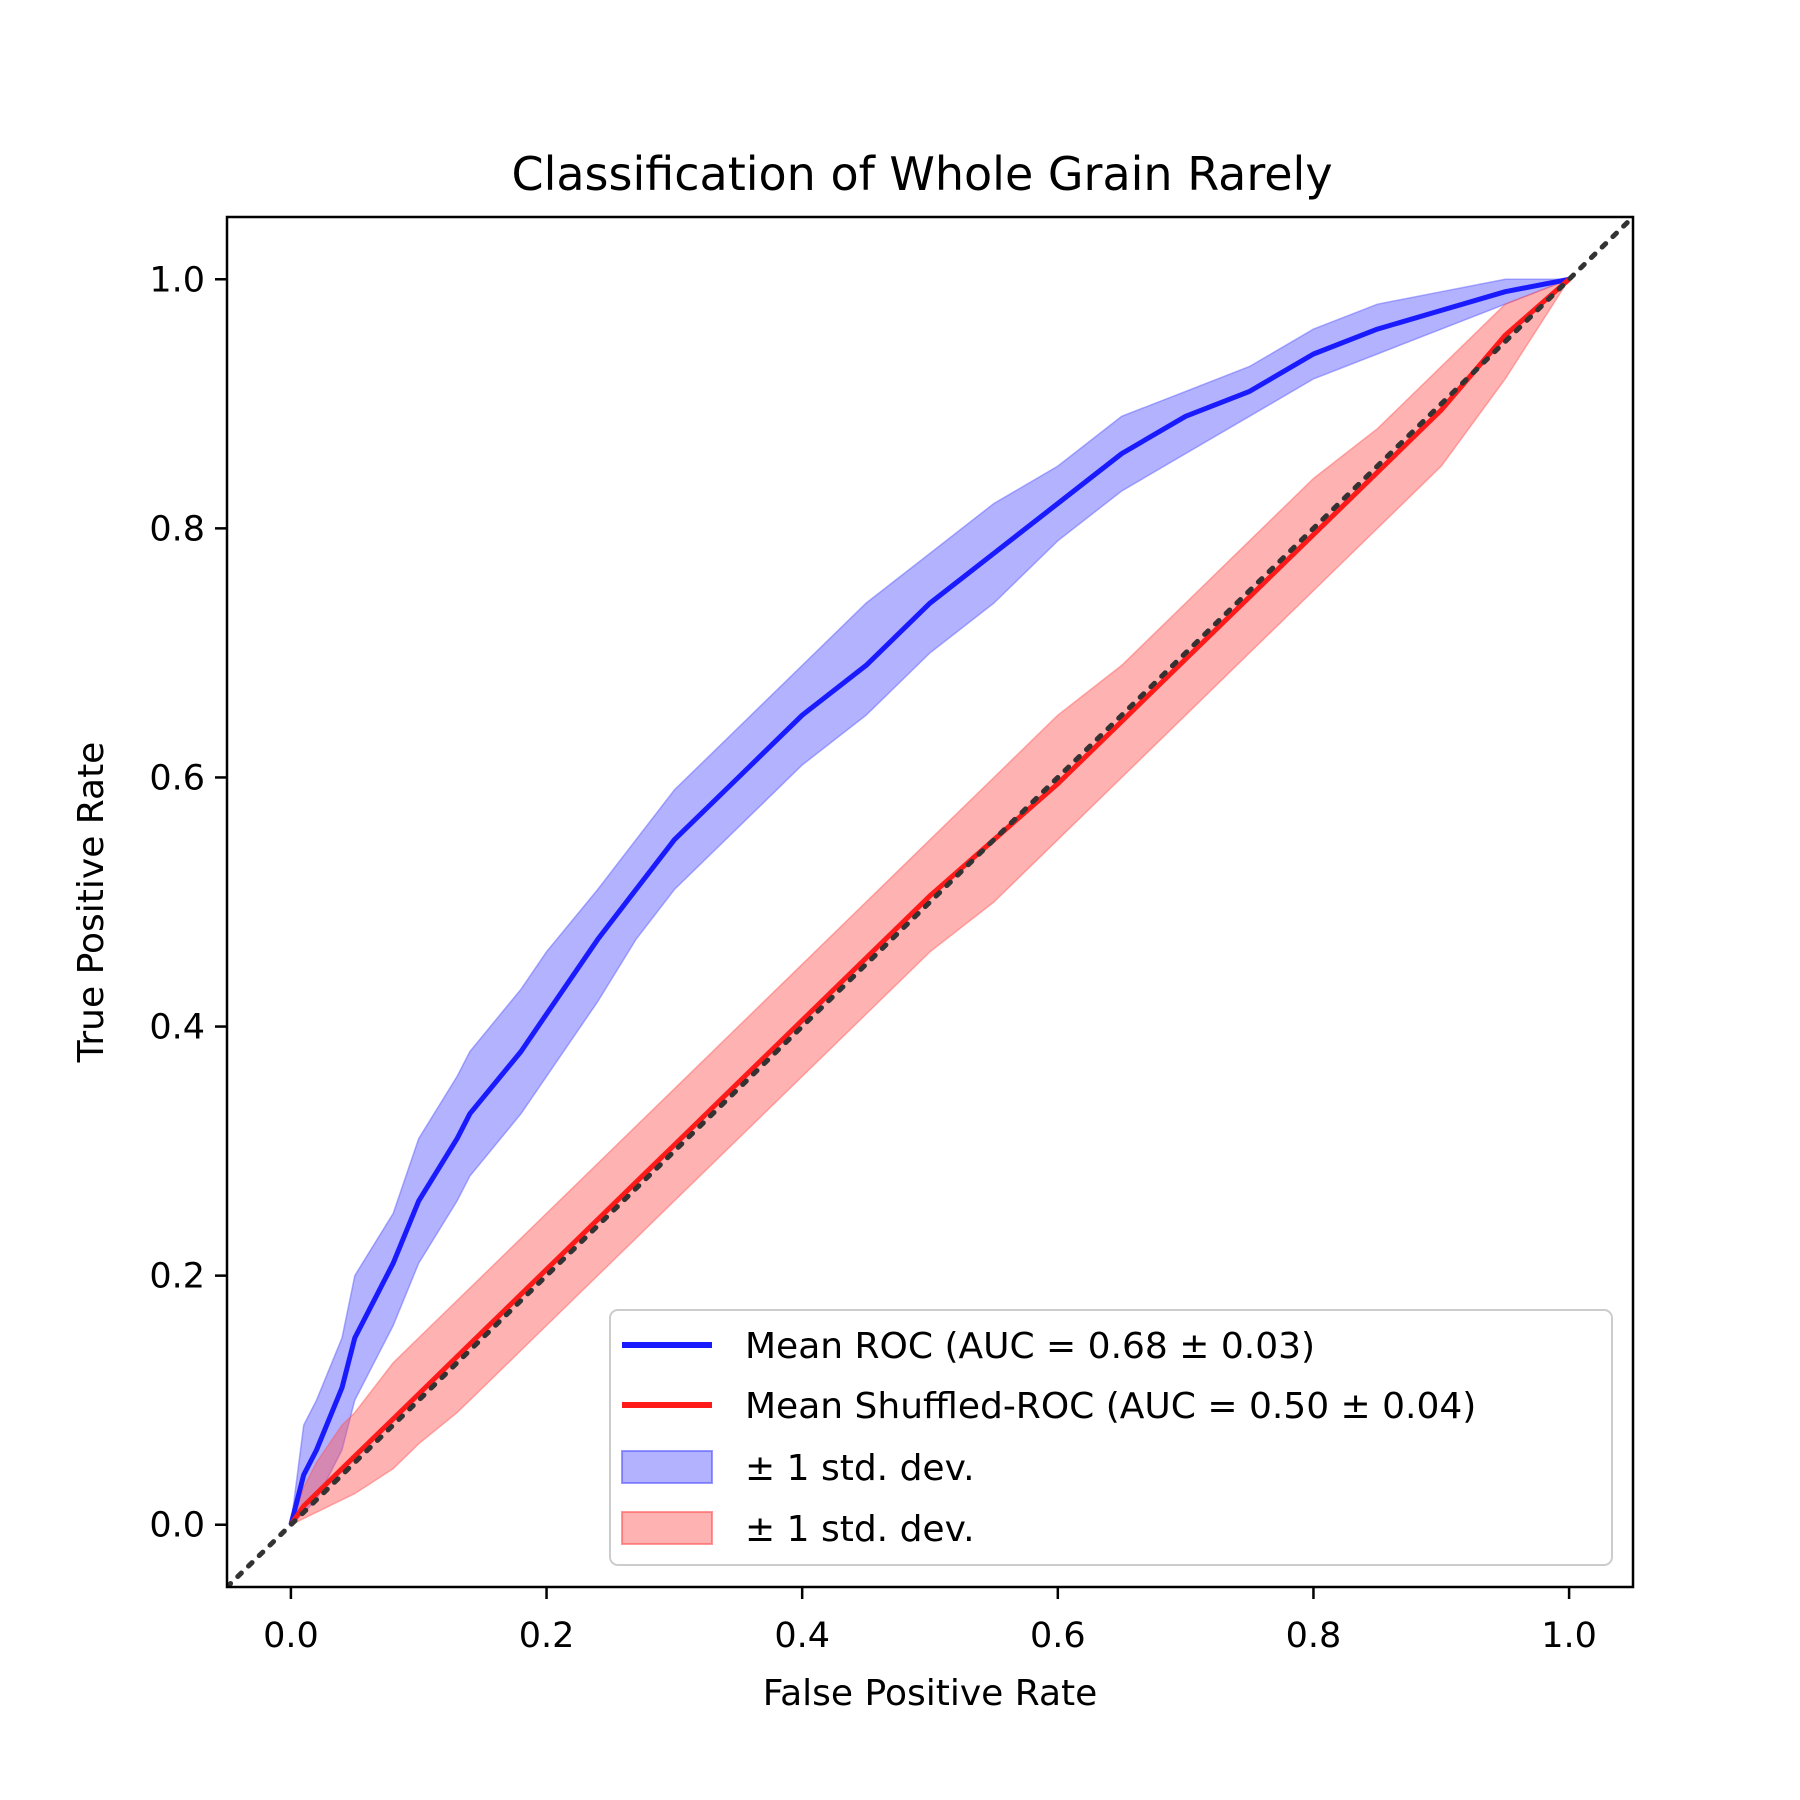 This screenshot has height=1800, width=1800. I want to click on x-tick-label: 0.0, so click(291, 1636).